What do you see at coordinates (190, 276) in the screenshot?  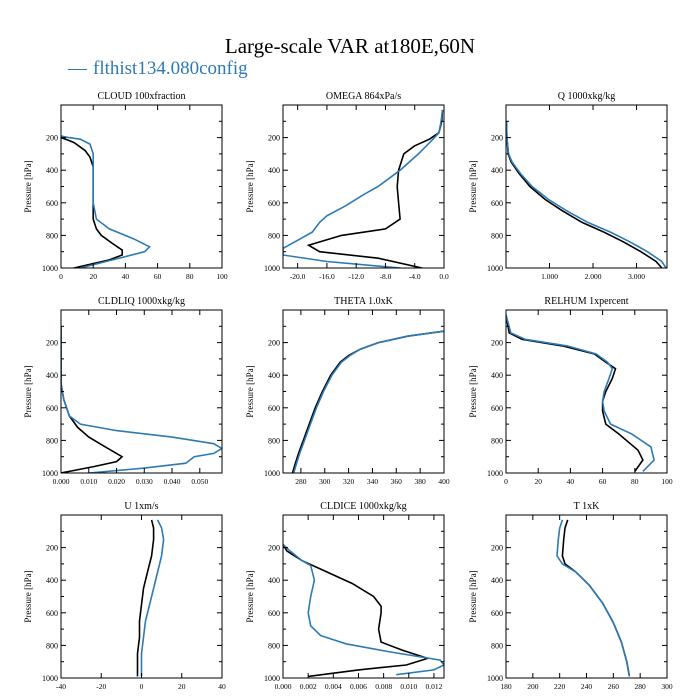 I see `x-tick-label: 80` at bounding box center [190, 276].